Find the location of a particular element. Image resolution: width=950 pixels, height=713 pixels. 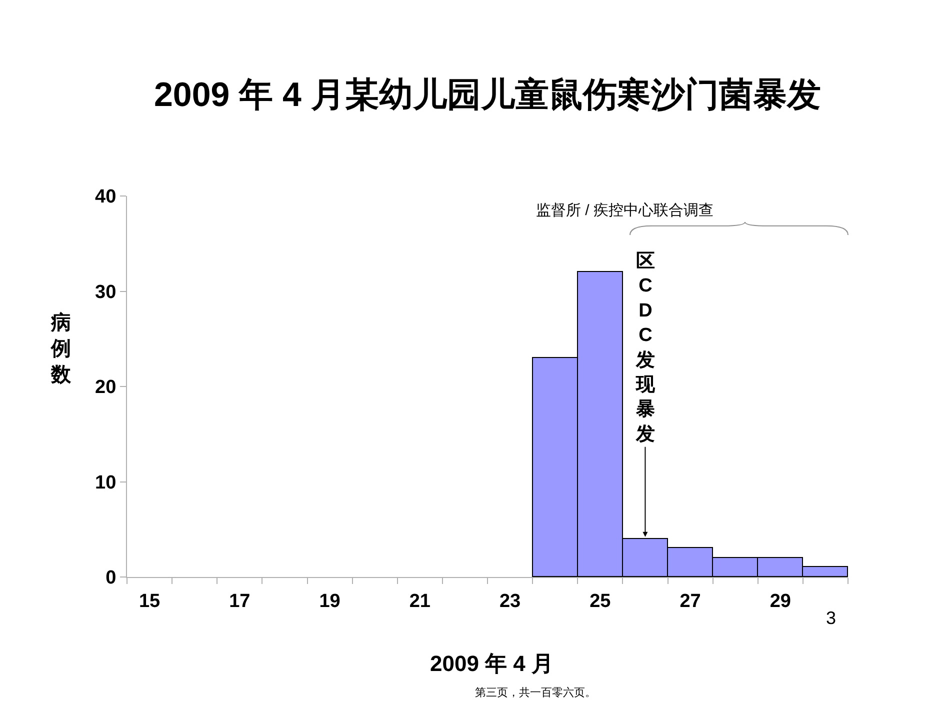

y-tick-label: 10 is located at coordinates (105, 483).